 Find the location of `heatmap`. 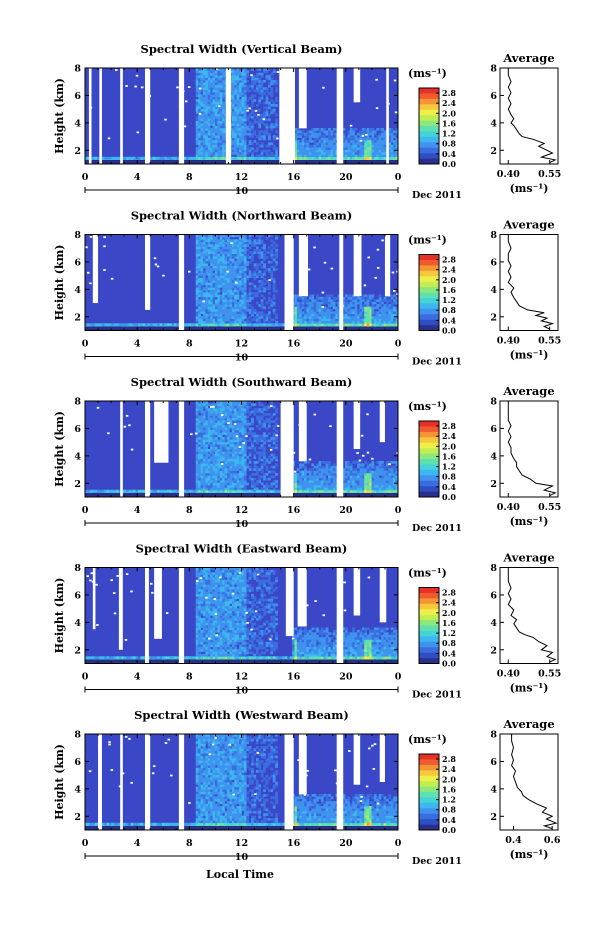

heatmap is located at coordinates (241, 449).